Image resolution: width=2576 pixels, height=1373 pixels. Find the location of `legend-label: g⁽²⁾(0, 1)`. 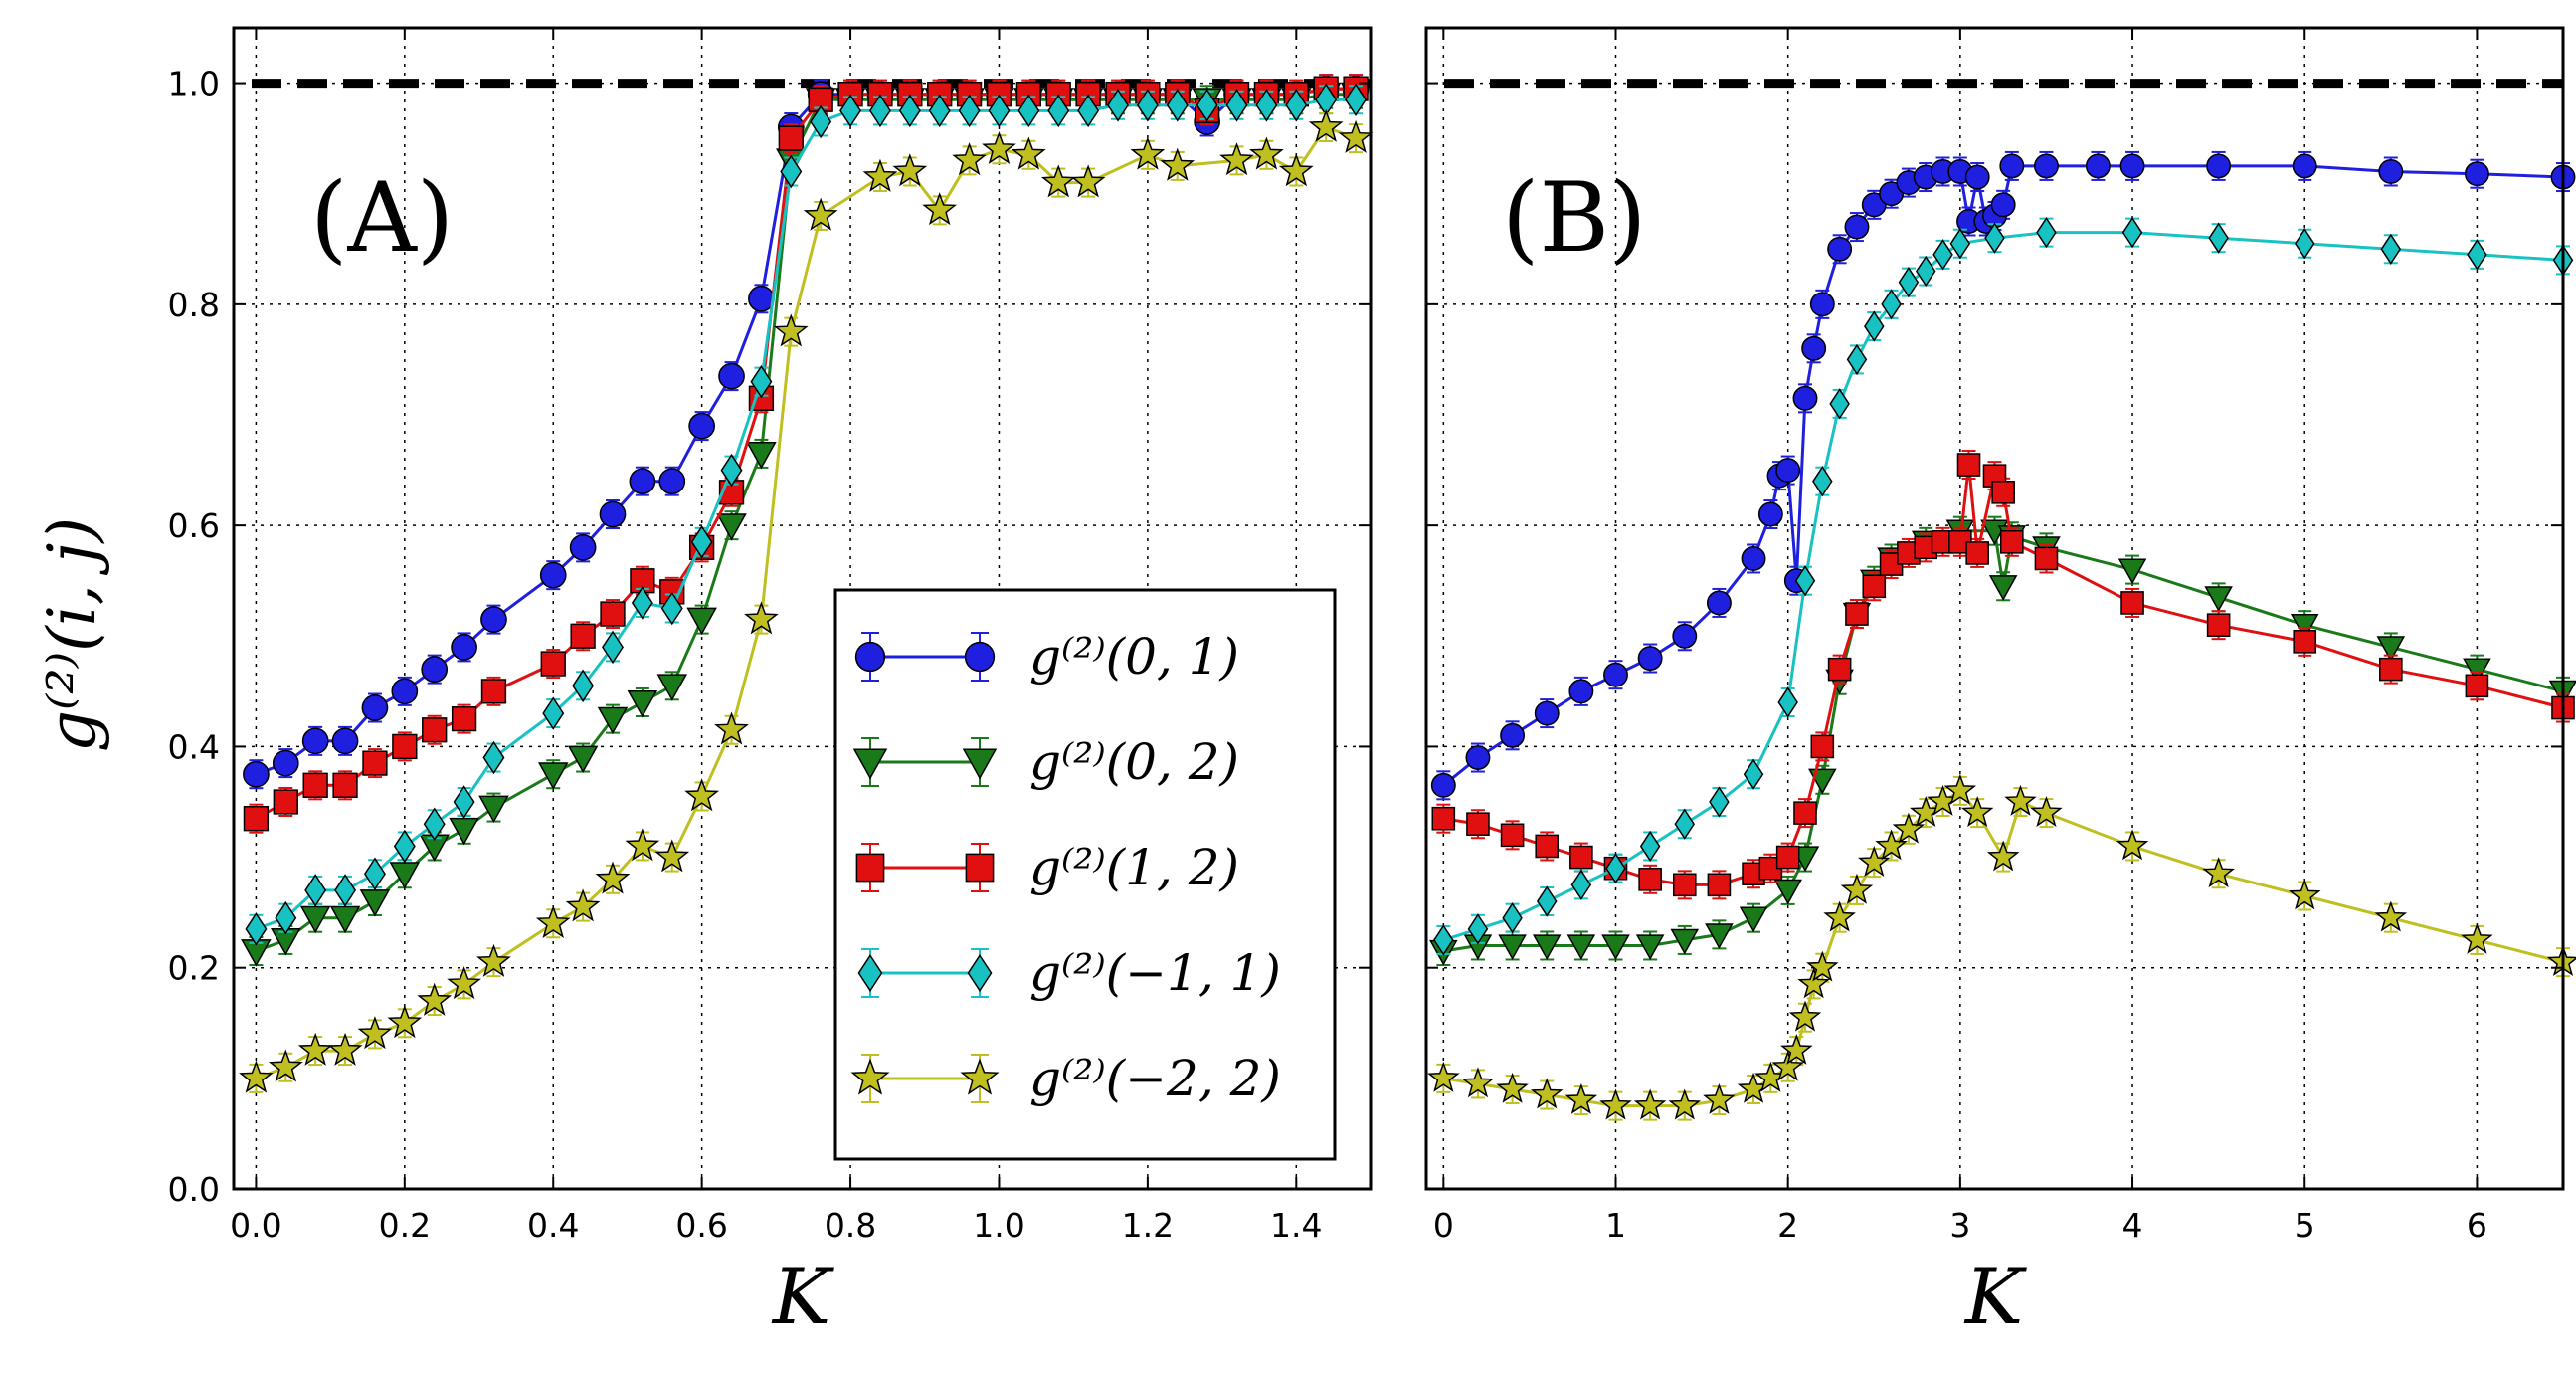

legend-label: g⁽²⁾(0, 1) is located at coordinates (1134, 657).